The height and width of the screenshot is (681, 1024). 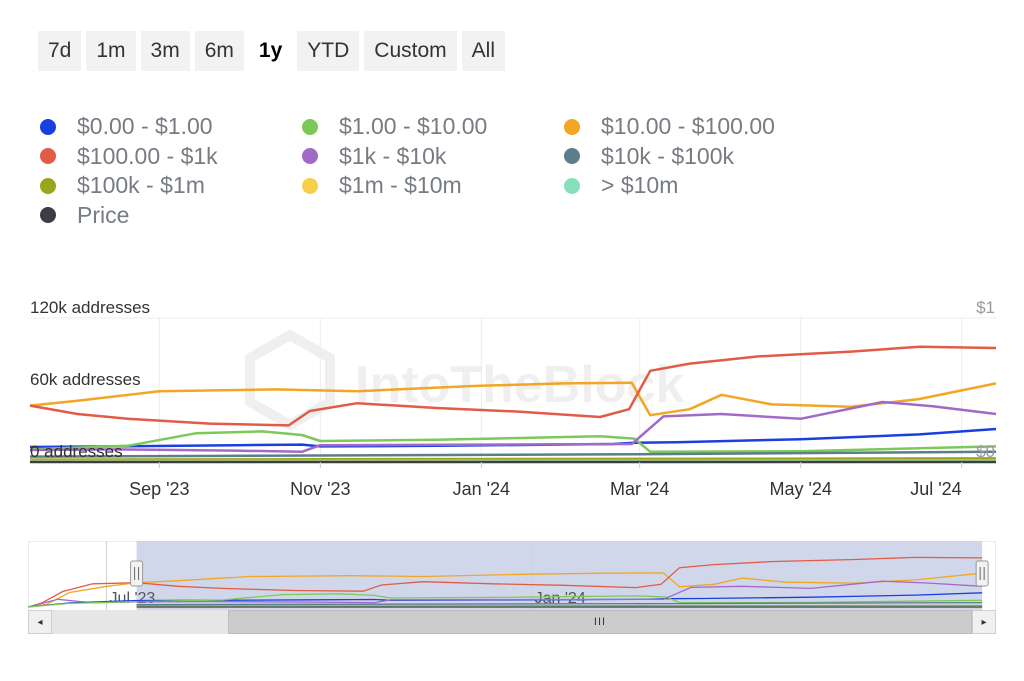 I want to click on range-button-all: All, so click(x=483, y=51).